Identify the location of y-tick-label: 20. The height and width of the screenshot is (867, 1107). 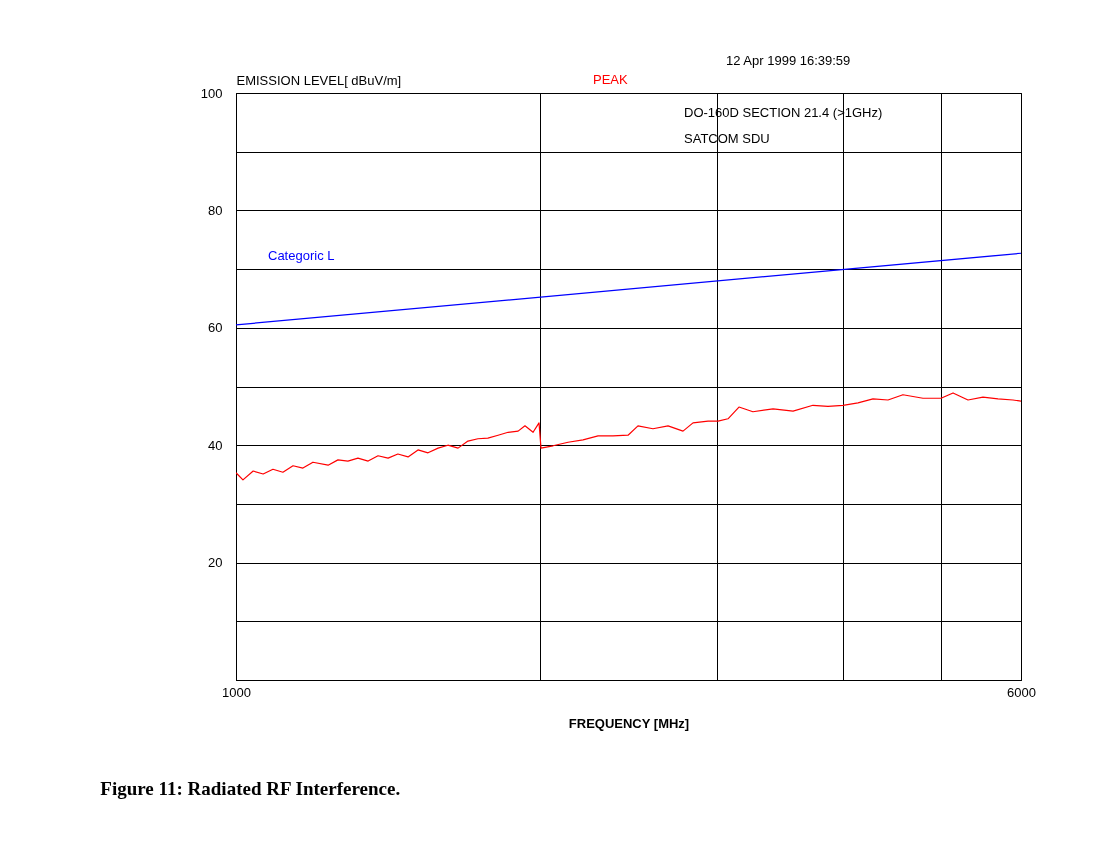
(215, 563).